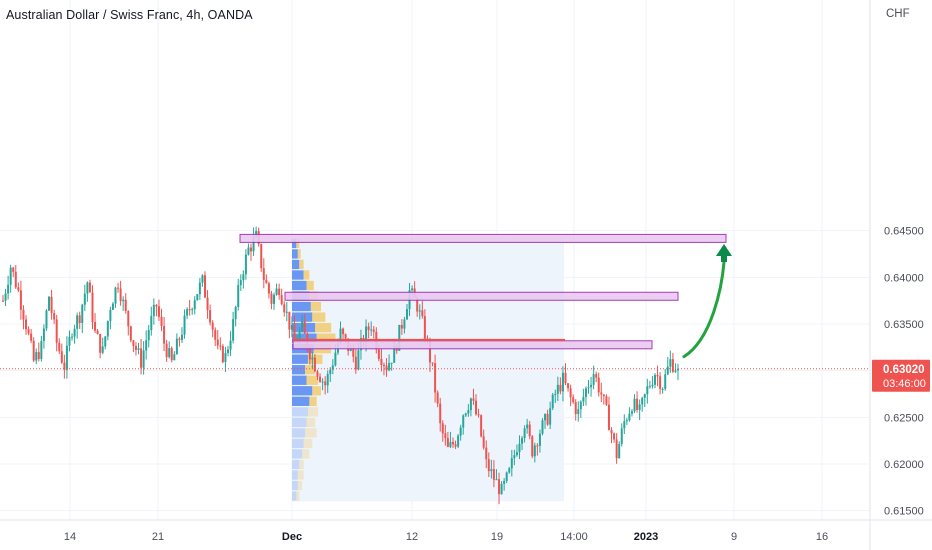 The width and height of the screenshot is (932, 550). Describe the element at coordinates (466, 531) in the screenshot. I see `time-axis: 14 21 Dec 12 19 14:00 2023 9 16` at that location.